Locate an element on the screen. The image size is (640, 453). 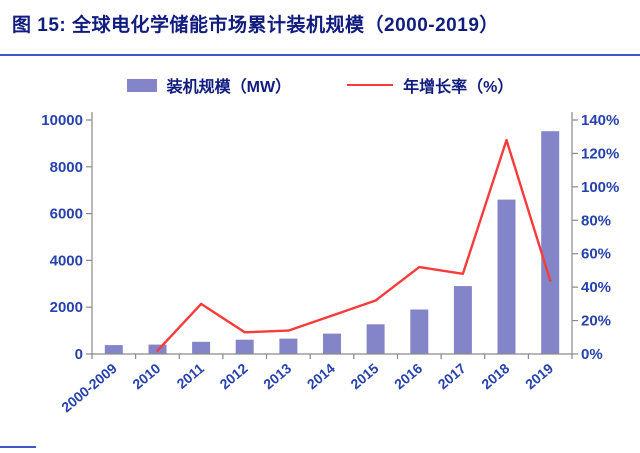
left-tick-label: 6000 is located at coordinates (66, 214).